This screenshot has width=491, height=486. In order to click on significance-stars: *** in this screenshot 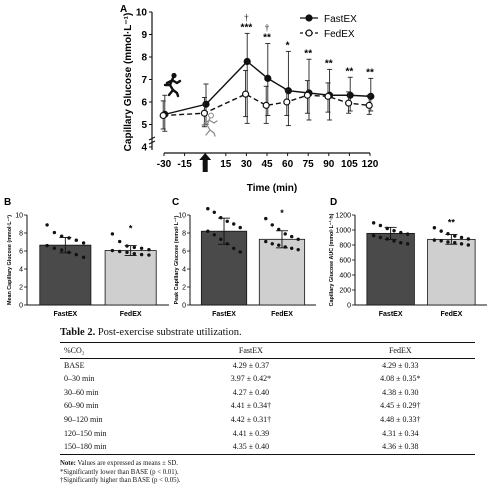, I will do `click(247, 27)`.